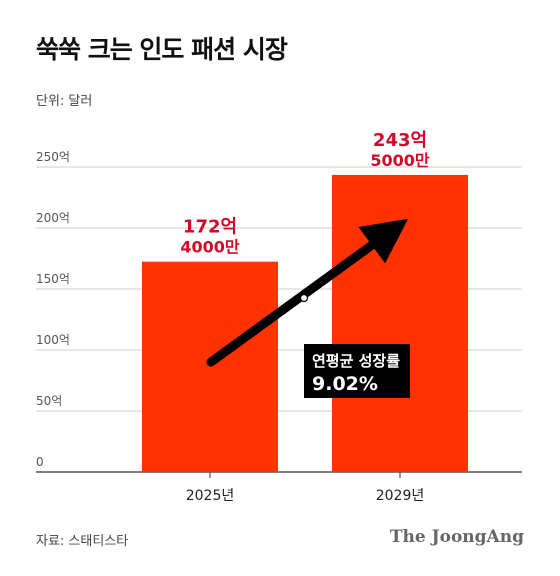  I want to click on data-label: 4000만, so click(210, 247).